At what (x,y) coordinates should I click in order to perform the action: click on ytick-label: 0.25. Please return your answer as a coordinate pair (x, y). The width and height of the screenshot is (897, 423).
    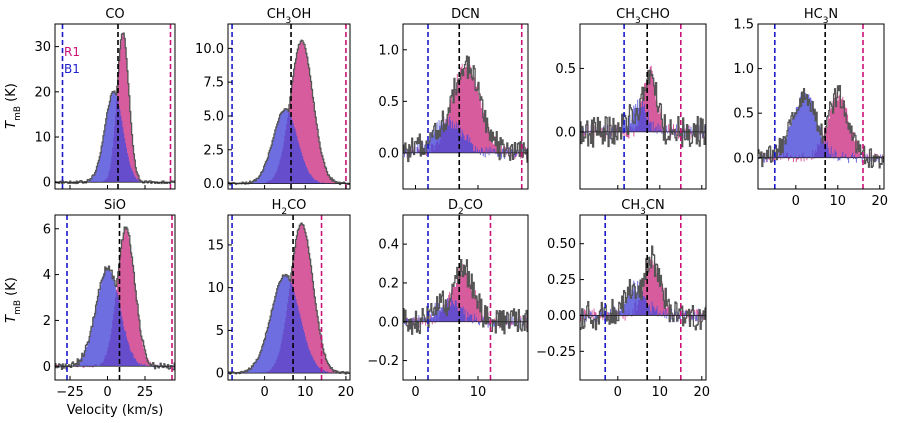
    Looking at the image, I should click on (561, 280).